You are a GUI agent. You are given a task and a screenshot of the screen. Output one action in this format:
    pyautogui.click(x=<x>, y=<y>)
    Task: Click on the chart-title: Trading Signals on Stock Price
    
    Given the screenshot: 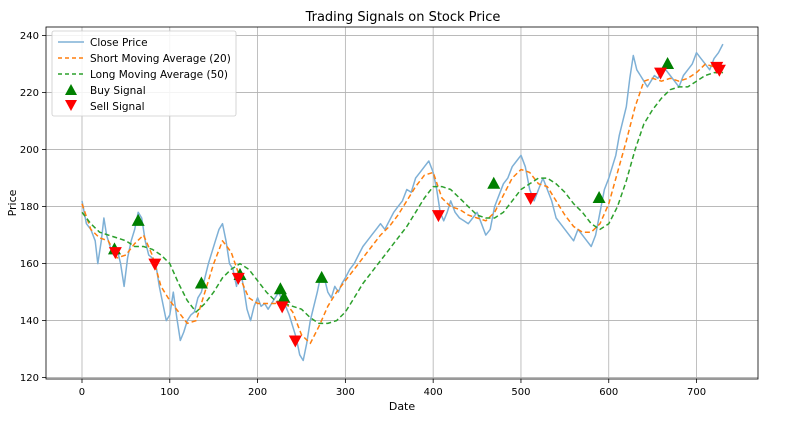 What is the action you would take?
    pyautogui.click(x=403, y=17)
    